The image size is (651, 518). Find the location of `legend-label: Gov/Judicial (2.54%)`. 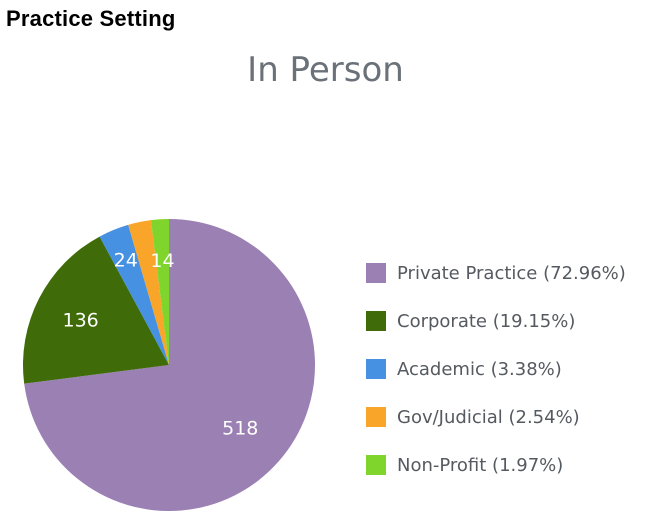

legend-label: Gov/Judicial (2.54%) is located at coordinates (488, 417).